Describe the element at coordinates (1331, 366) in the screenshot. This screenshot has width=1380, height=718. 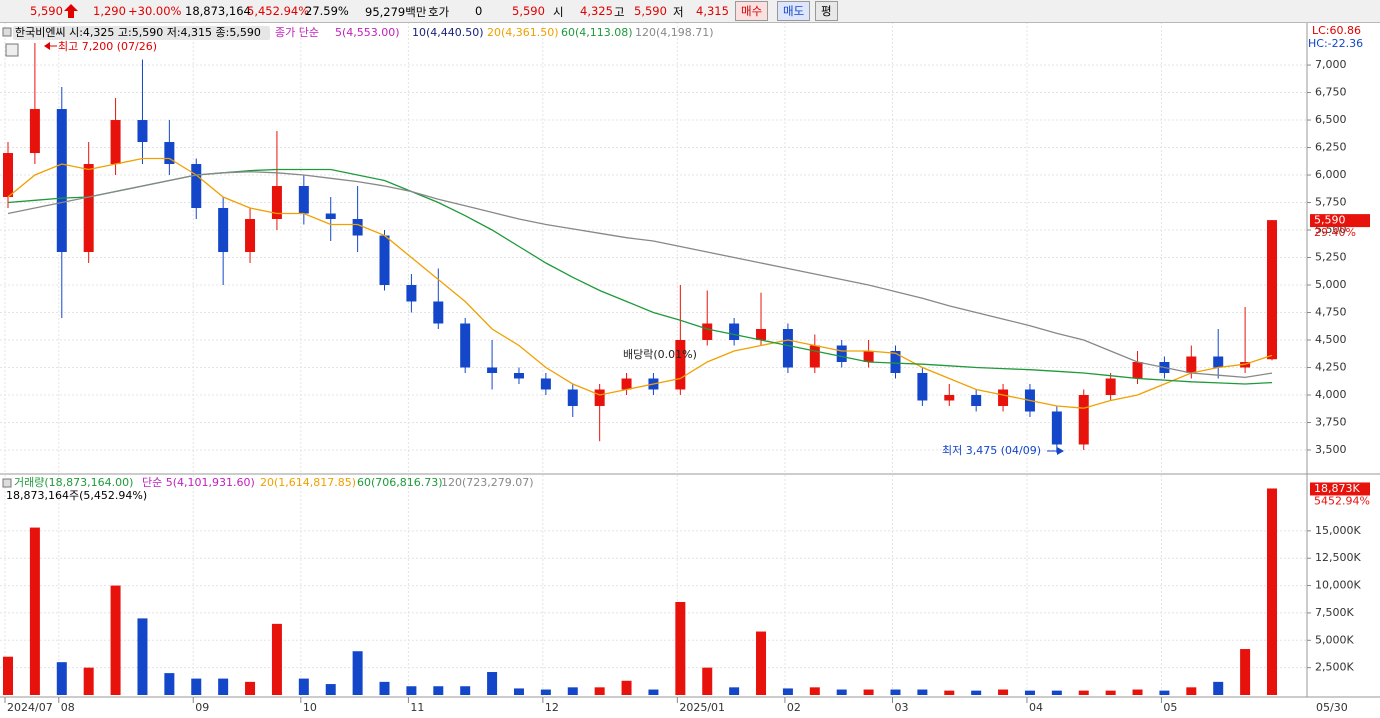
I see `y-tick-label: 4,250` at that location.